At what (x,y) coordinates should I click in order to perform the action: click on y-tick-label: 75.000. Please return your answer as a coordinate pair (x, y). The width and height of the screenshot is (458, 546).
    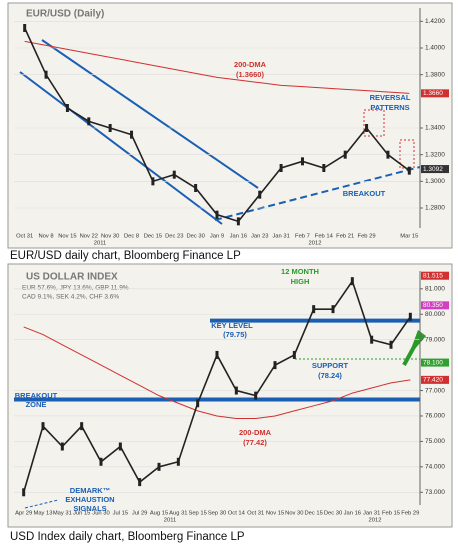
    Looking at the image, I should click on (435, 441).